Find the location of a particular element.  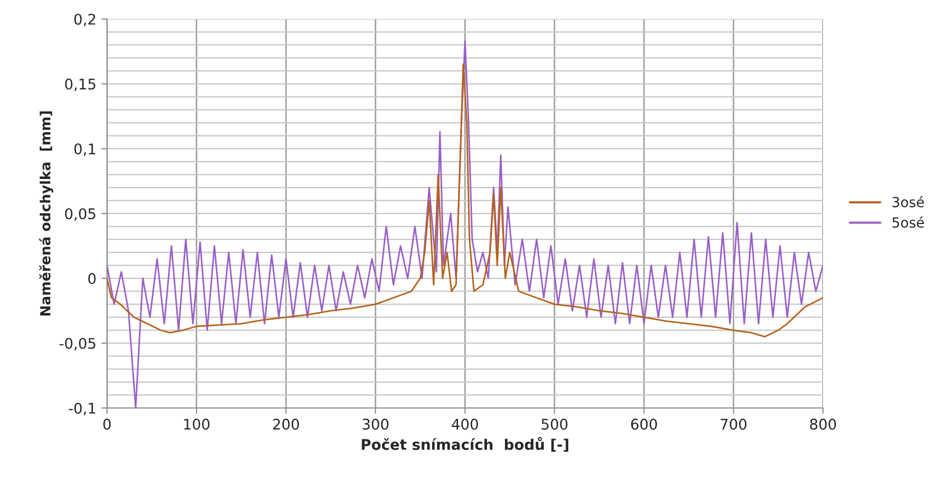

x-tick-label: 200 is located at coordinates (286, 424).